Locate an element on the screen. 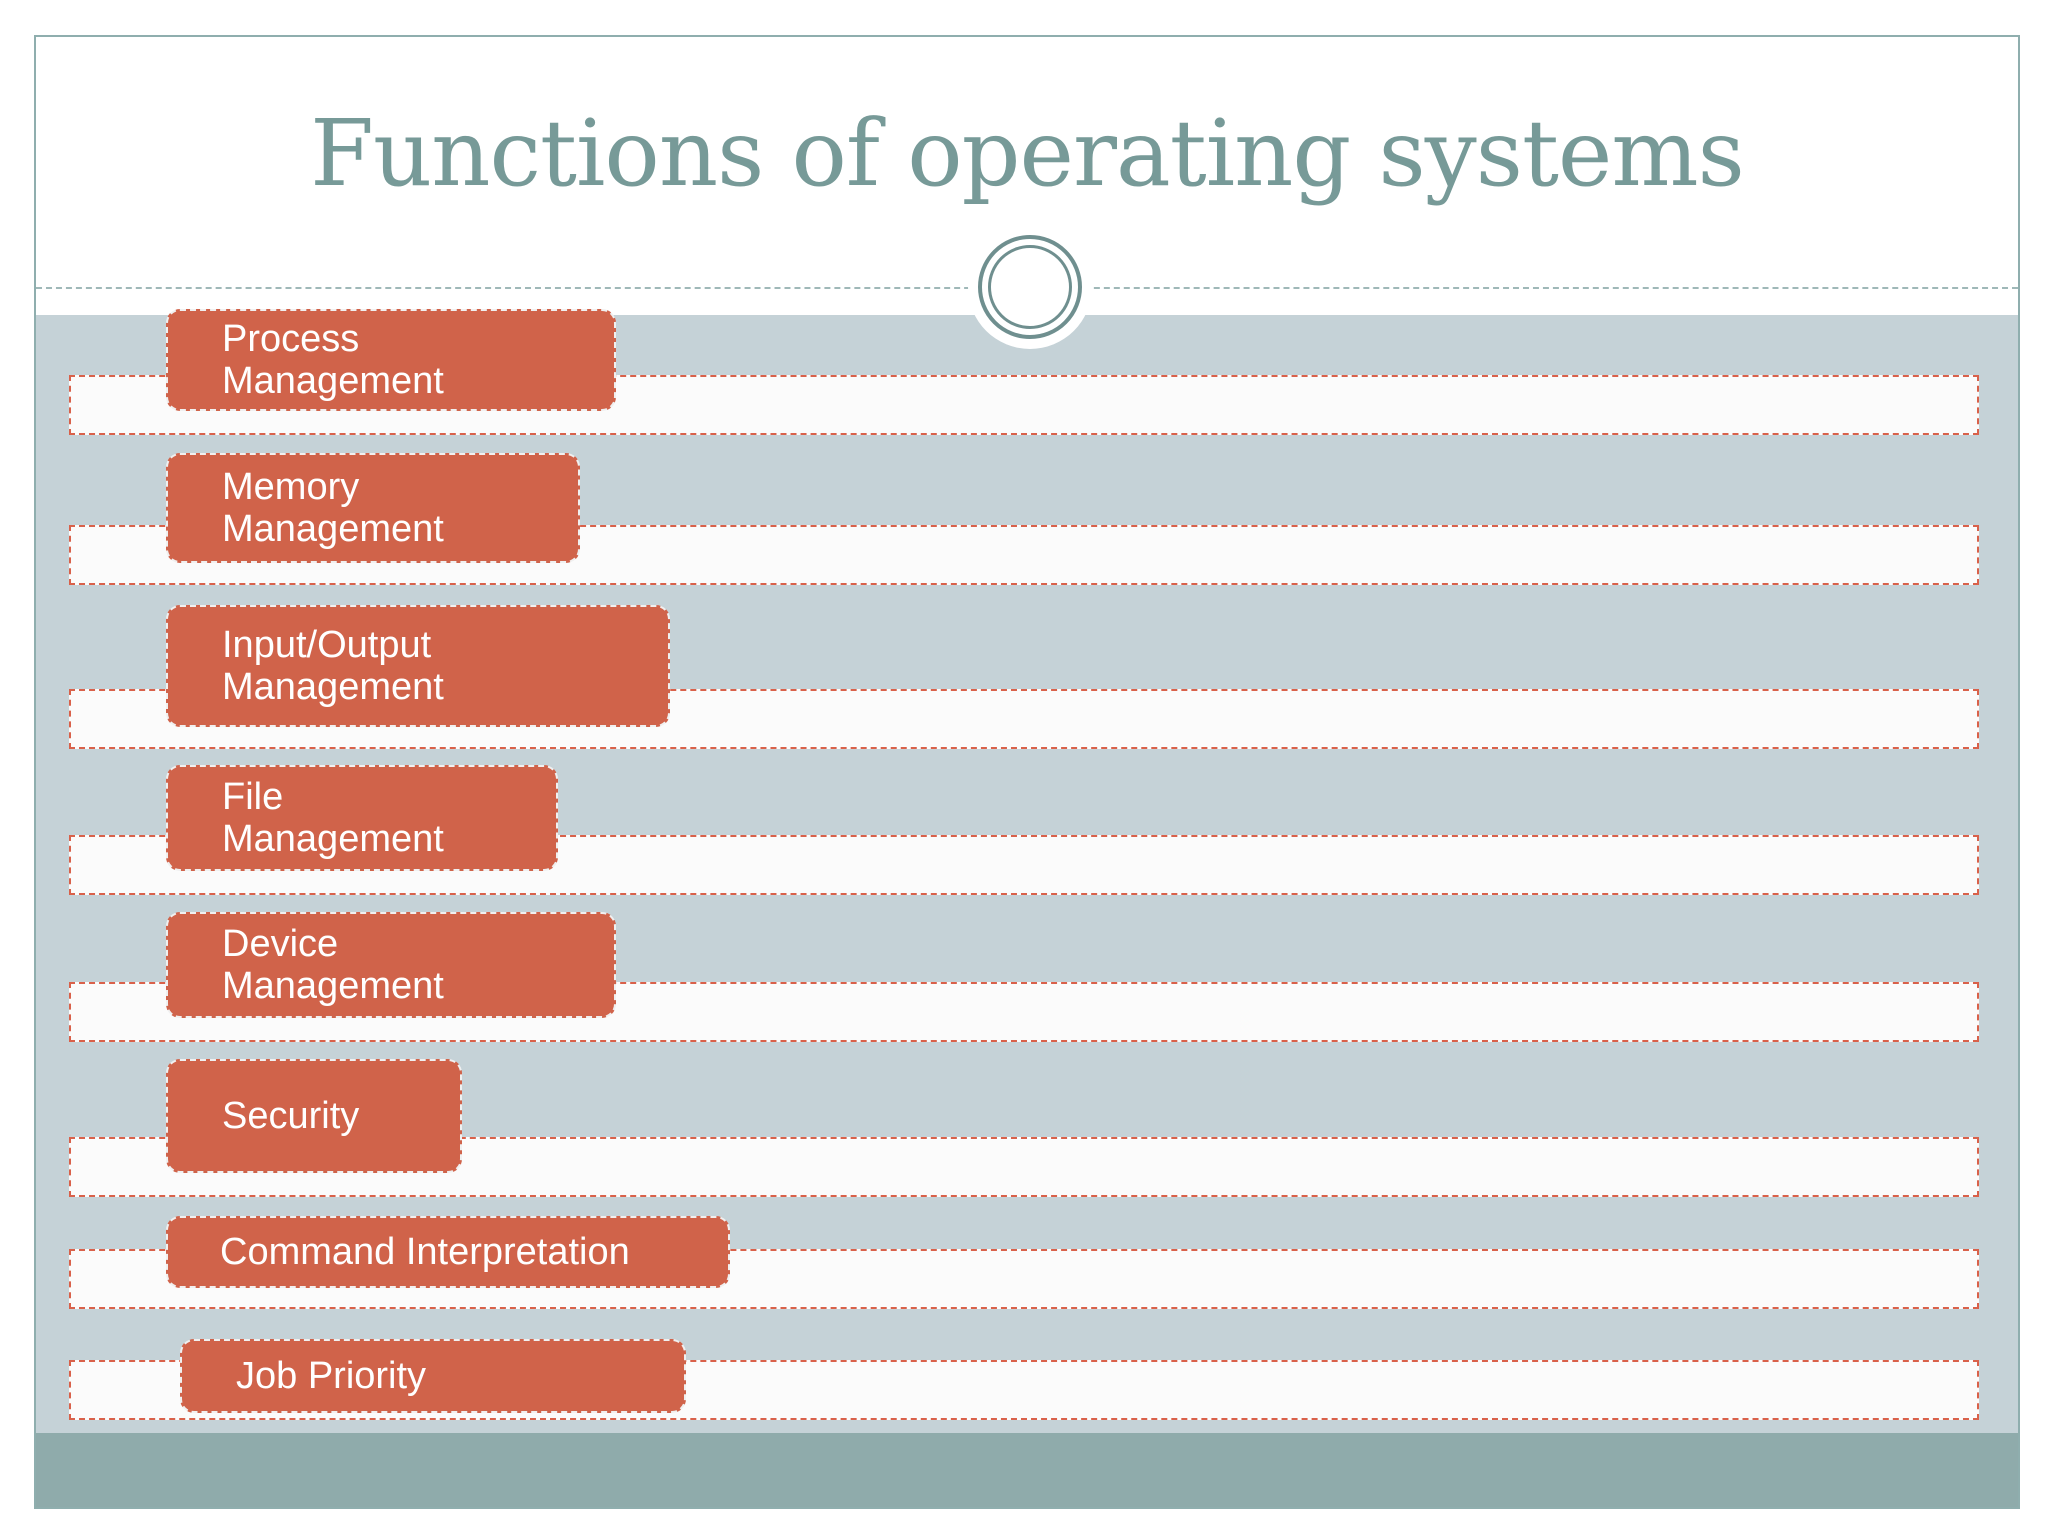 Image resolution: width=2048 pixels, height=1536 pixels. item-line1: Security is located at coordinates (291, 1116).